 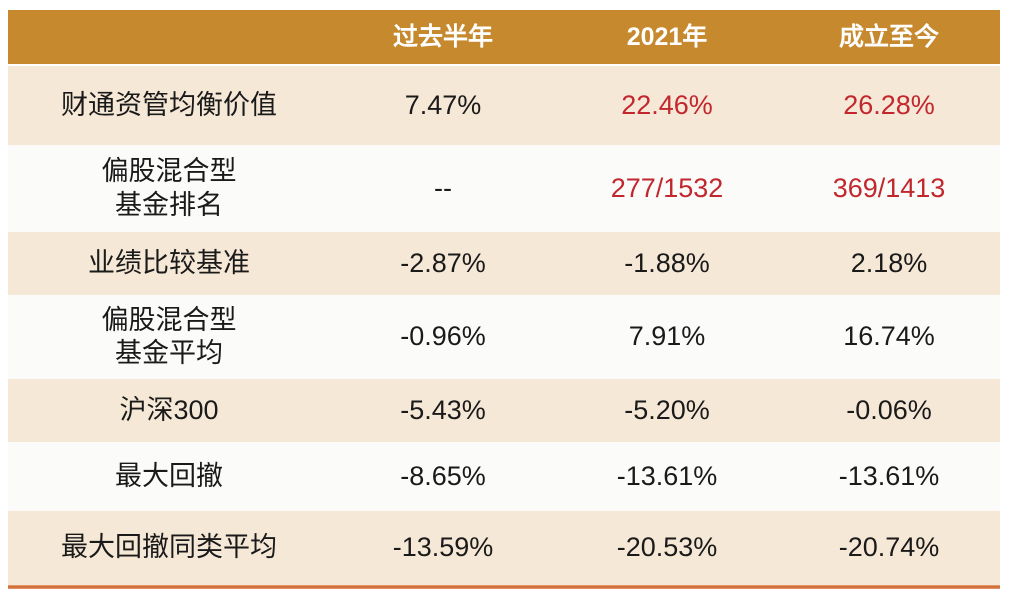 I want to click on cell-value: -5.43%, so click(x=443, y=409).